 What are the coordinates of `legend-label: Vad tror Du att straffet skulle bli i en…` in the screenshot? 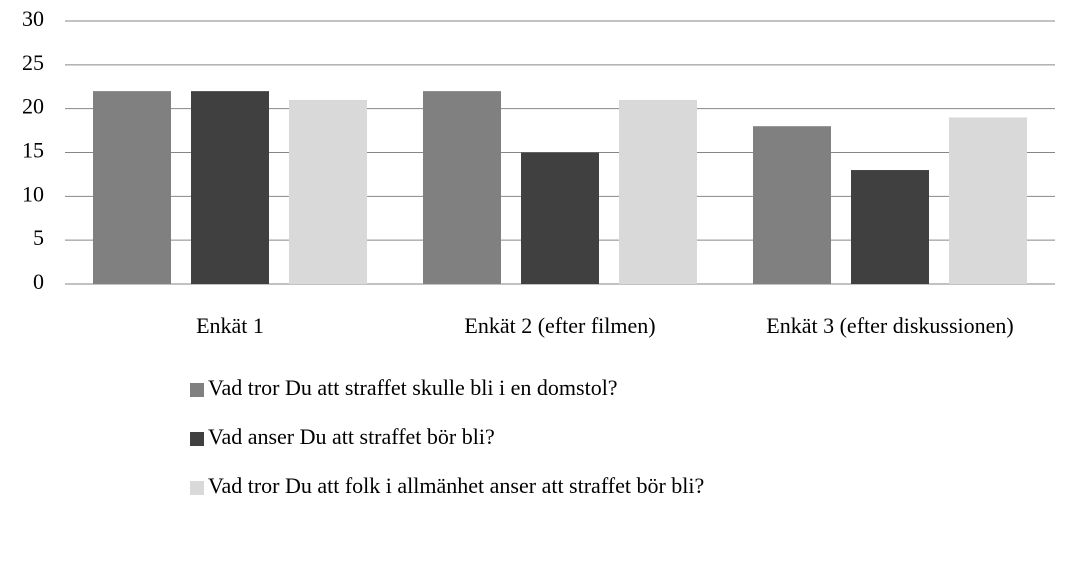 It's located at (413, 387).